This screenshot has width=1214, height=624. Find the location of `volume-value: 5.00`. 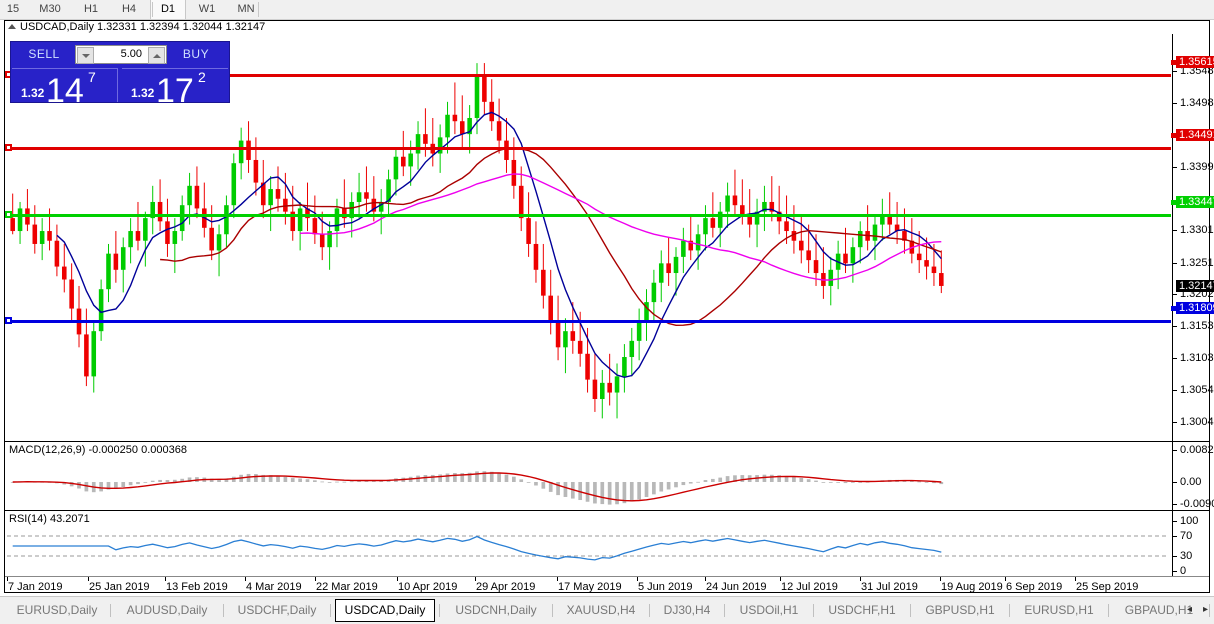

volume-value: 5.00 is located at coordinates (131, 54).